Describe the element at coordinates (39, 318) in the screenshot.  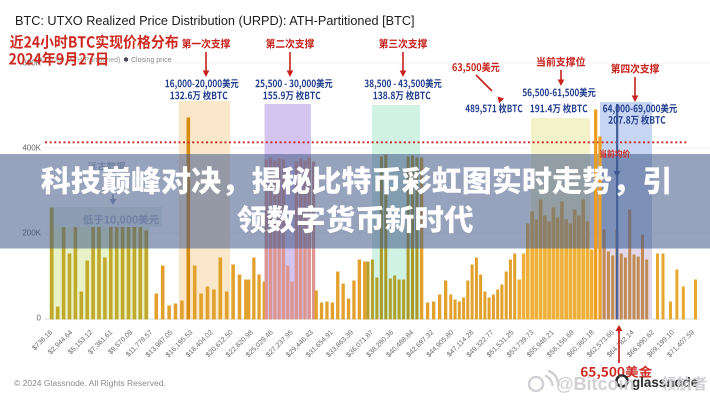
I see `svg-text: 0` at that location.